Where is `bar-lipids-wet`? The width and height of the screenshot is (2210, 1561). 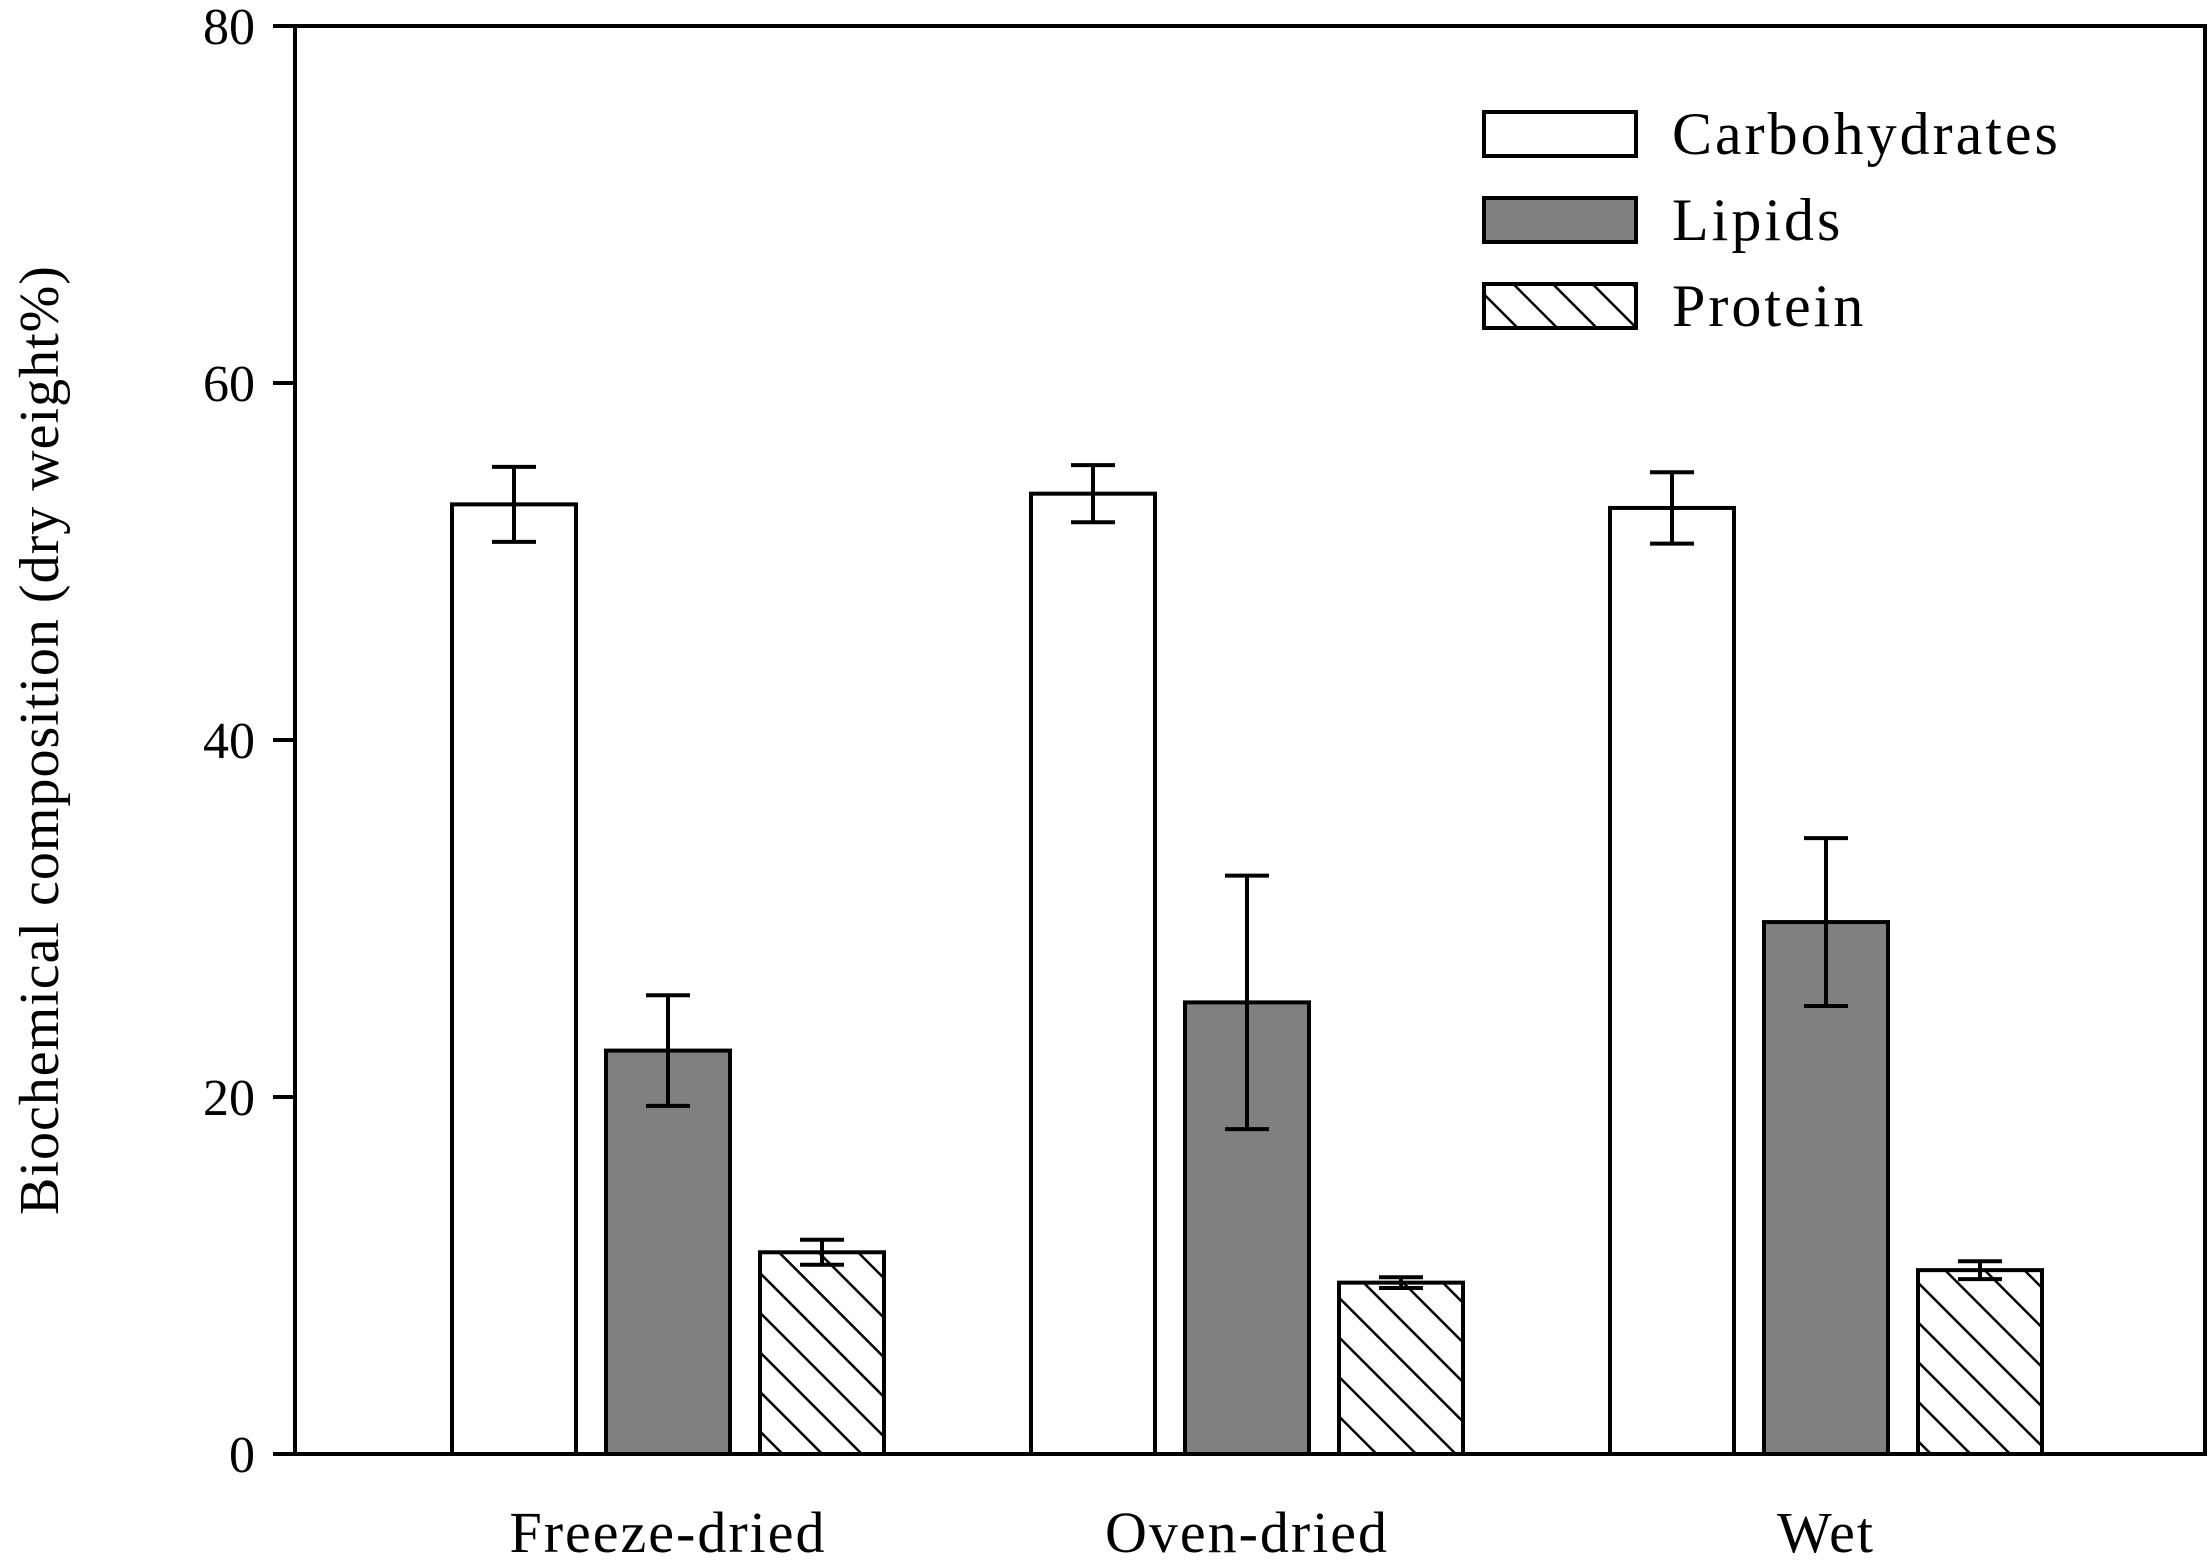 bar-lipids-wet is located at coordinates (1826, 1188).